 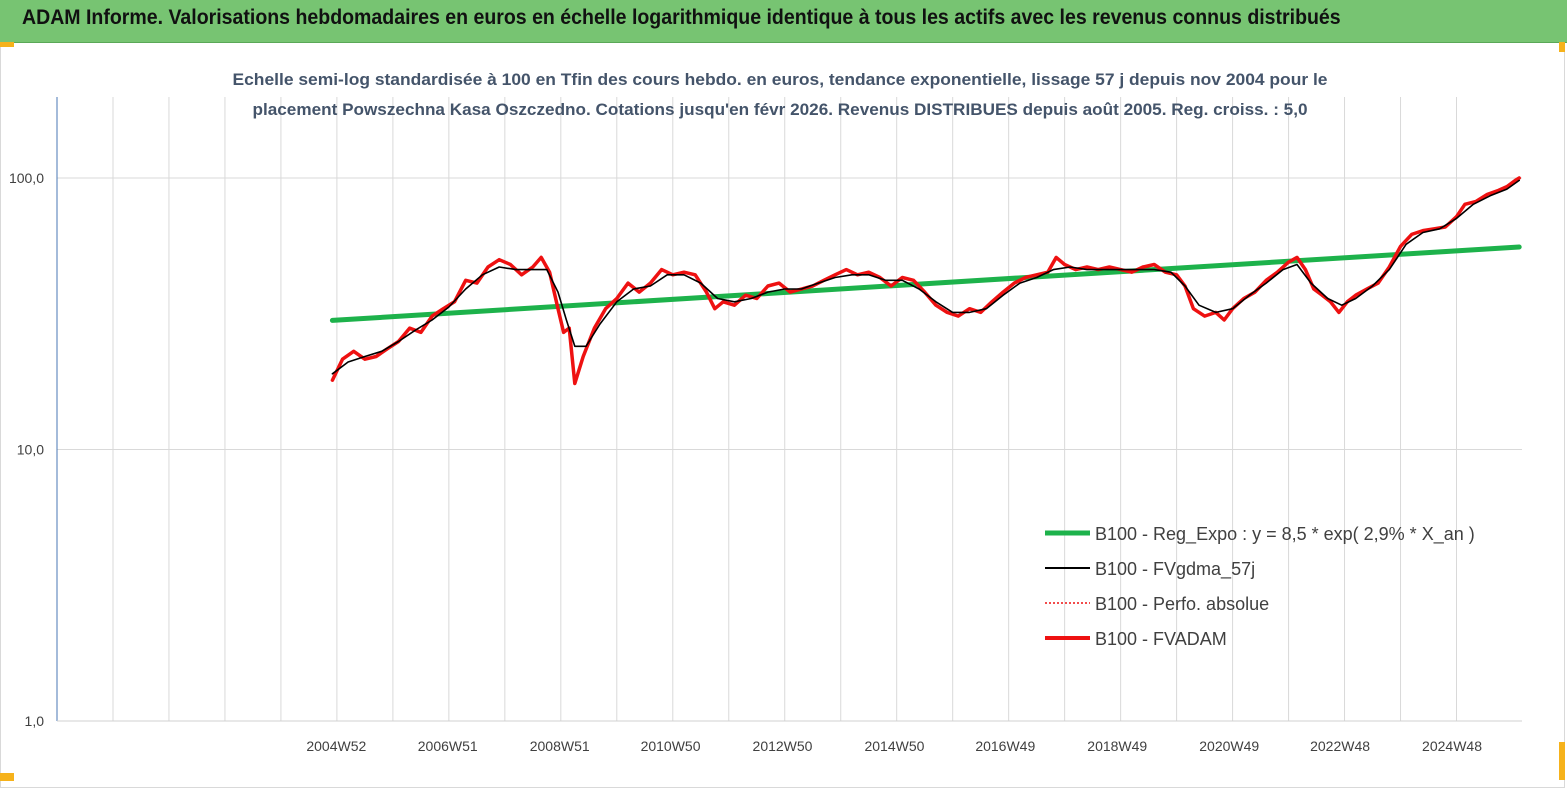 I want to click on legend-label-perfo: B100 - Perfo. absolue, so click(x=1182, y=604).